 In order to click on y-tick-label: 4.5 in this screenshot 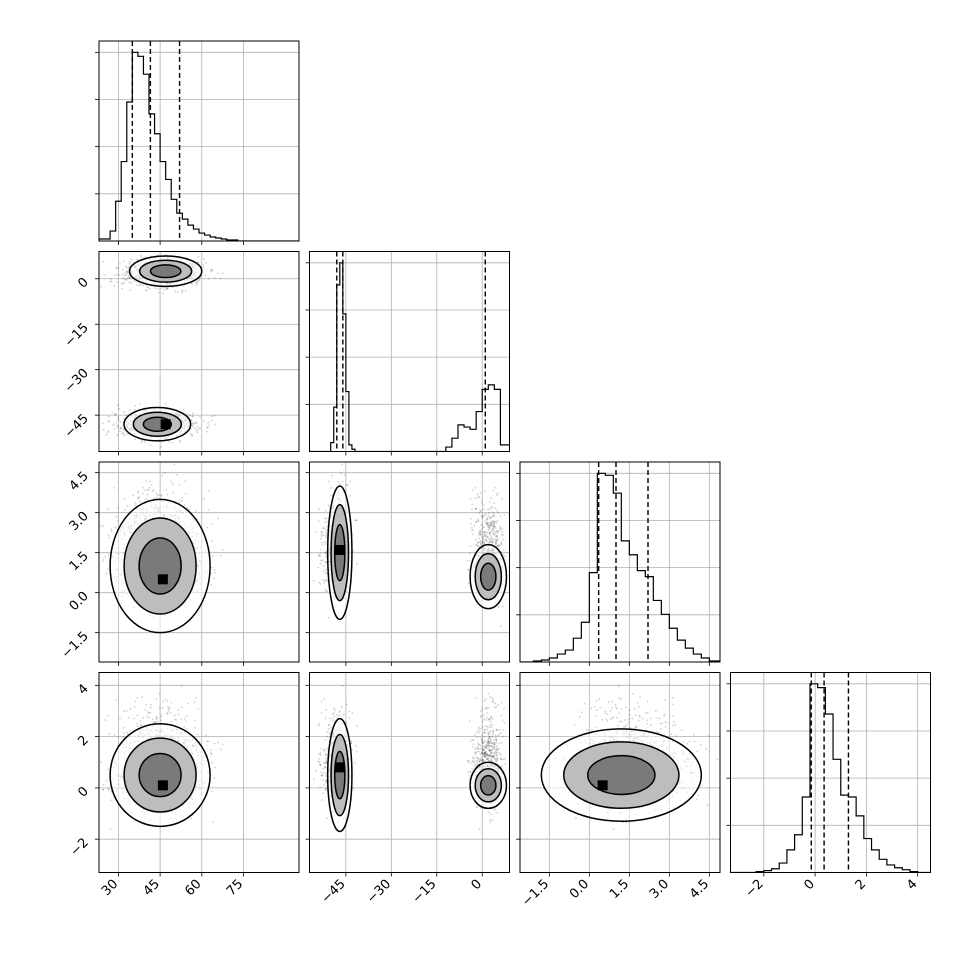, I will do `click(79, 481)`.